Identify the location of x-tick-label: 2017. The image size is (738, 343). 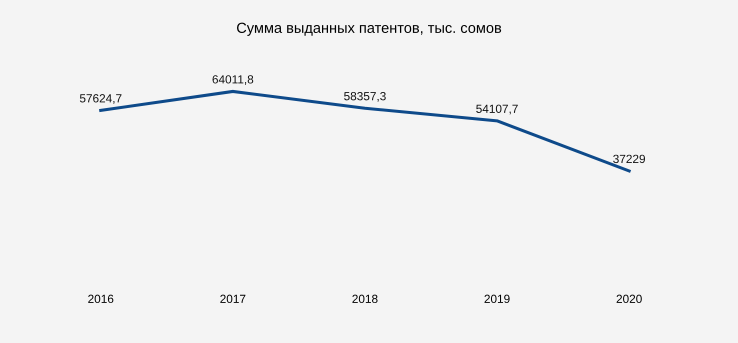
(233, 299).